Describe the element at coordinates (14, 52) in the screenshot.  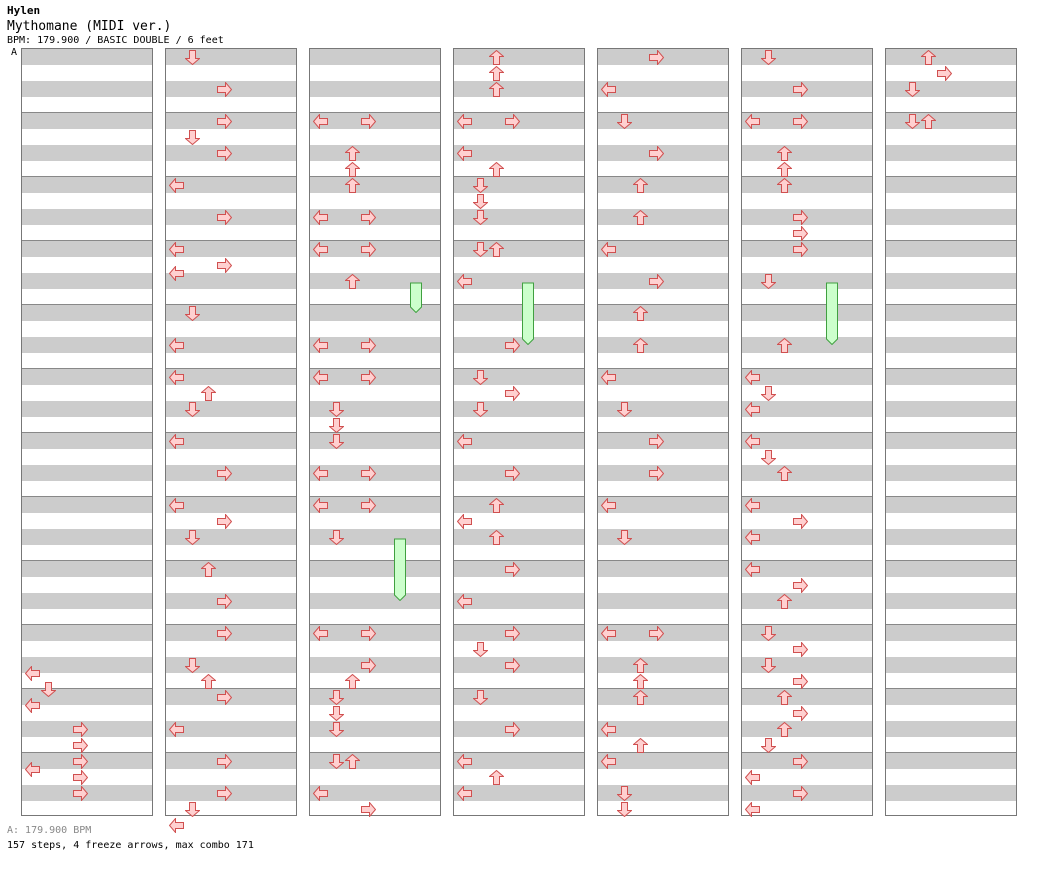
I see `bpm-marker: A` at that location.